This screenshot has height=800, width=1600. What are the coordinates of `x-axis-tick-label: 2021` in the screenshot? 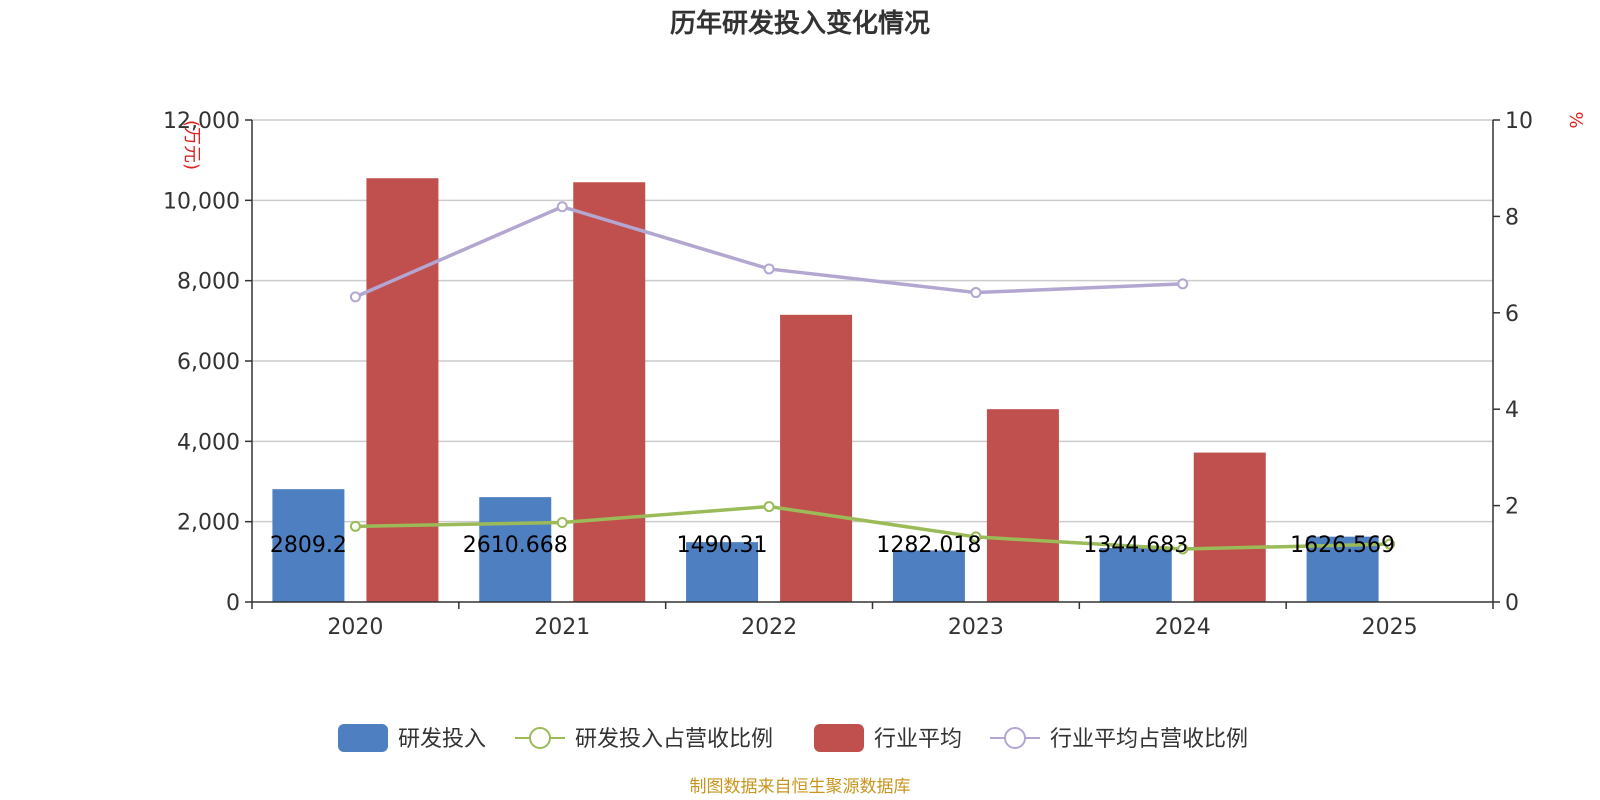 It's located at (562, 627).